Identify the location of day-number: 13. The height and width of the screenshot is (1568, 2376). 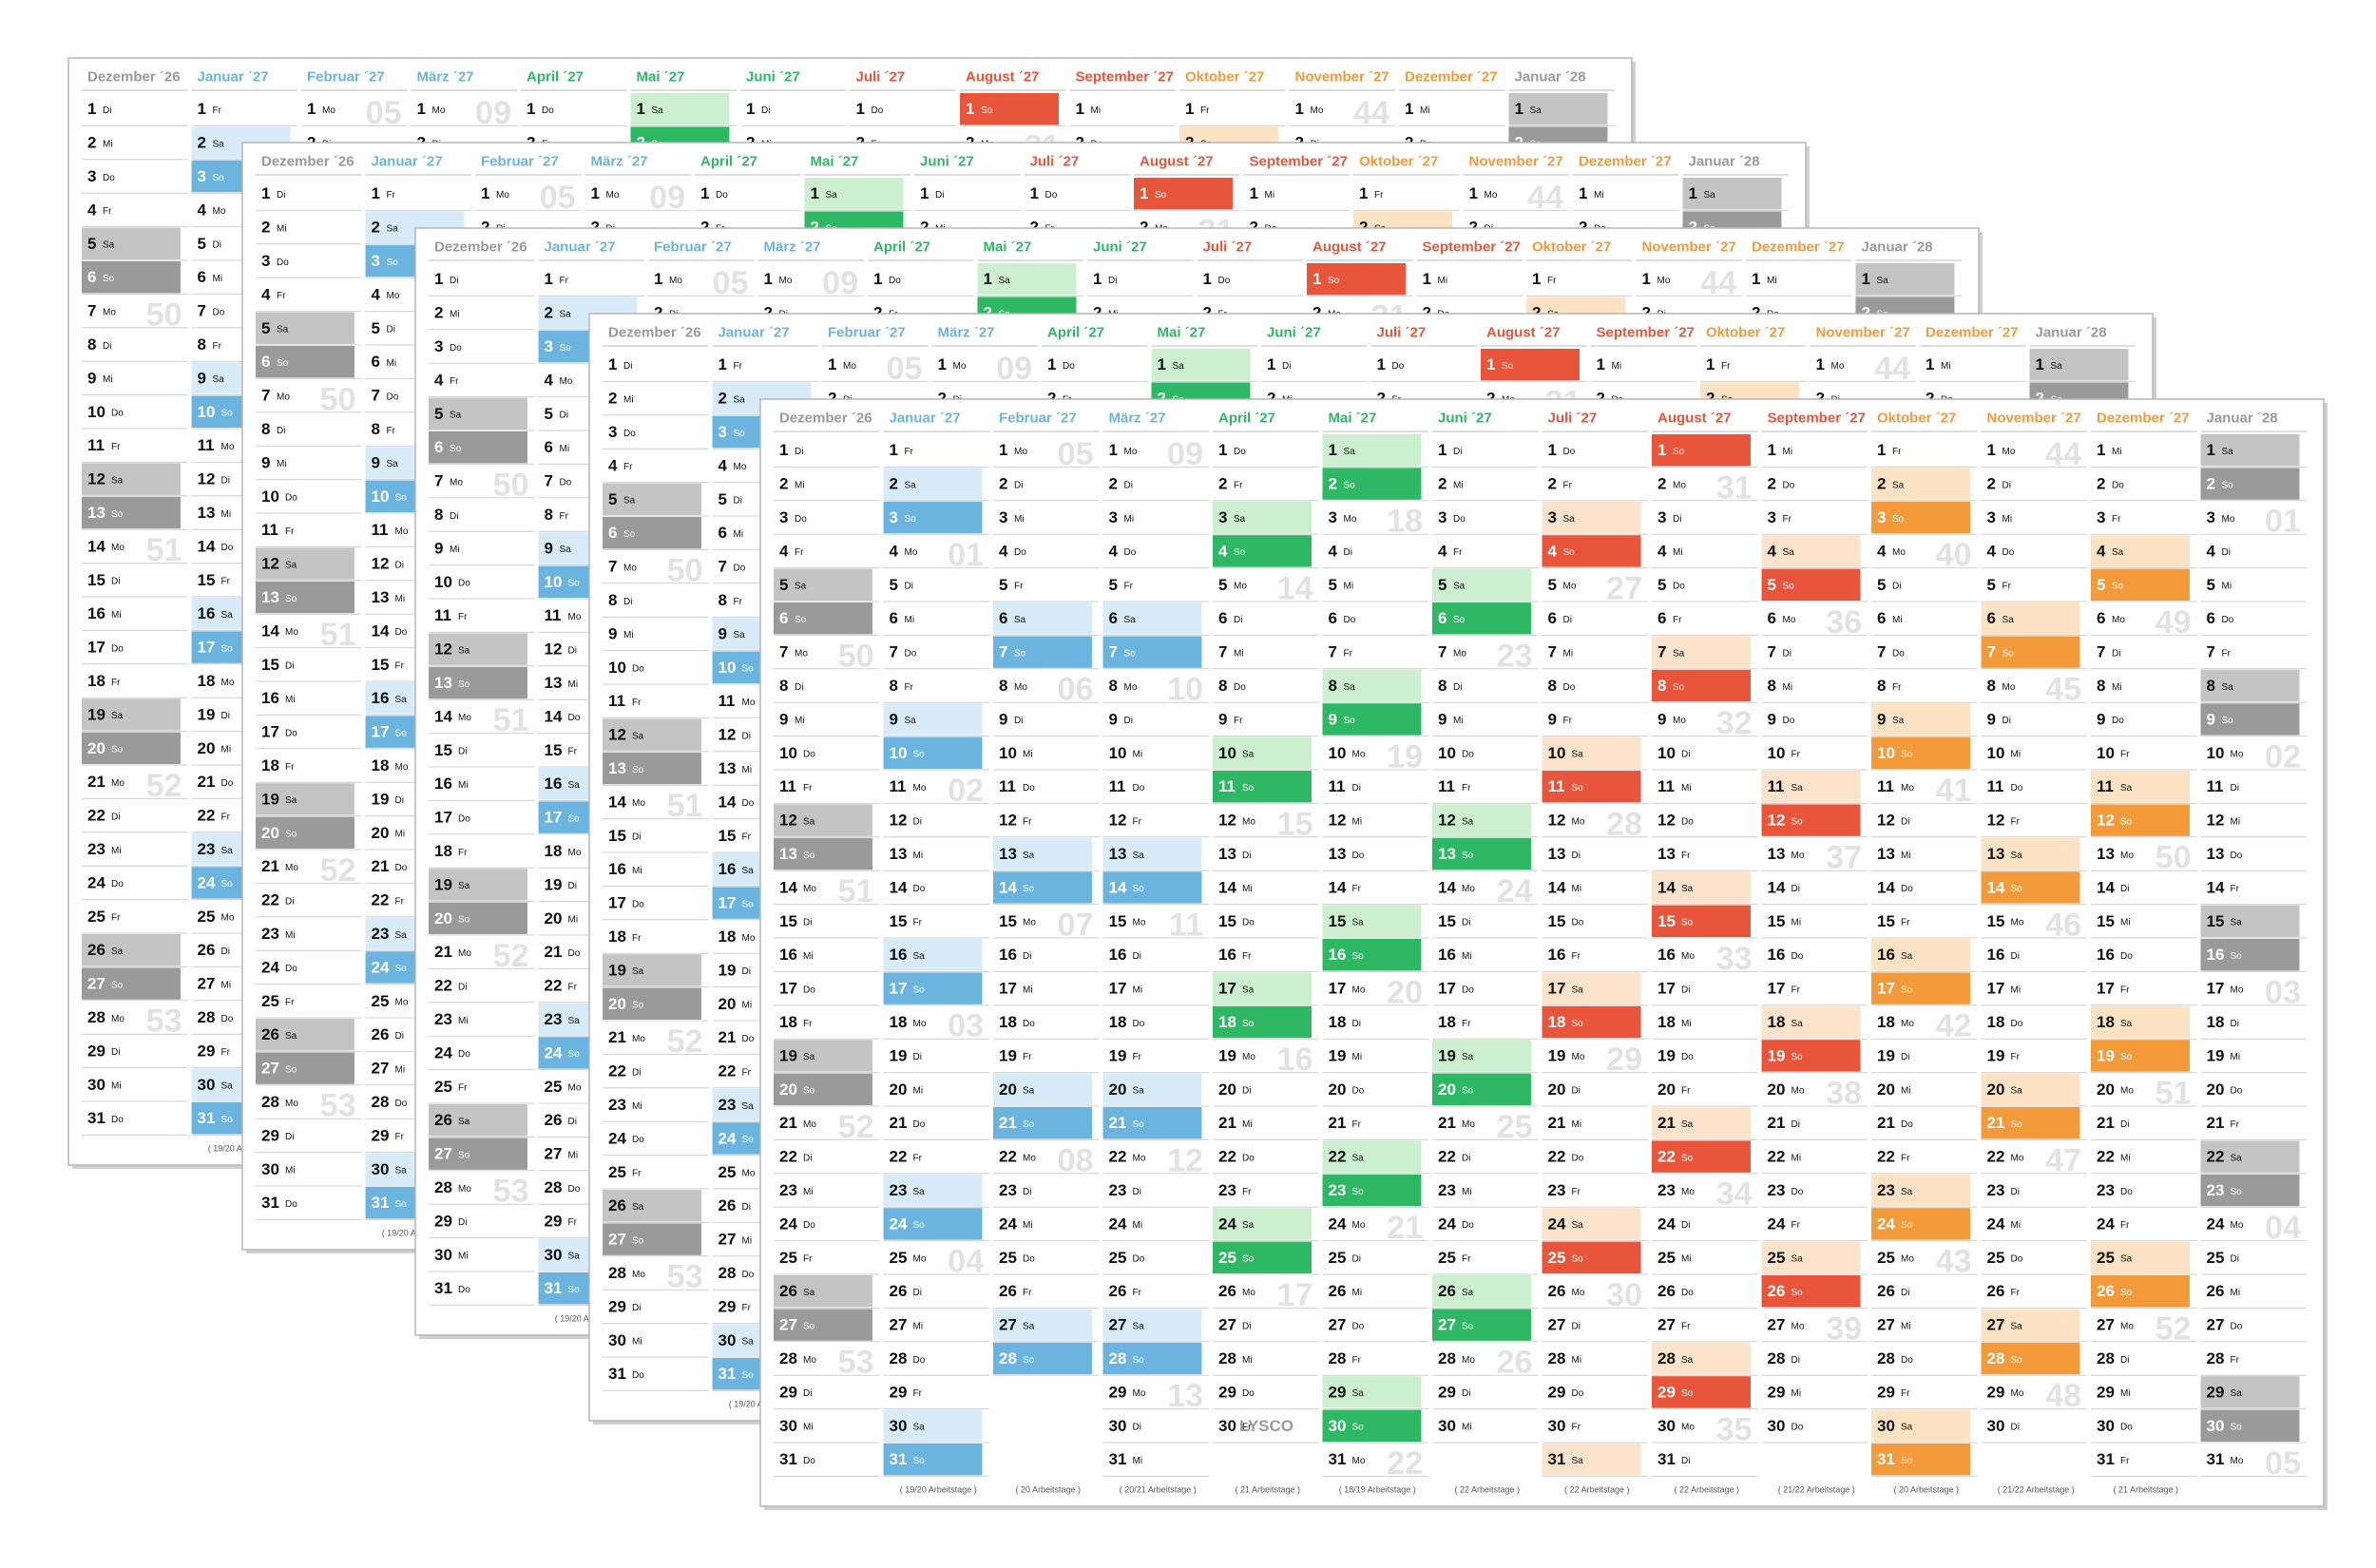
(728, 768).